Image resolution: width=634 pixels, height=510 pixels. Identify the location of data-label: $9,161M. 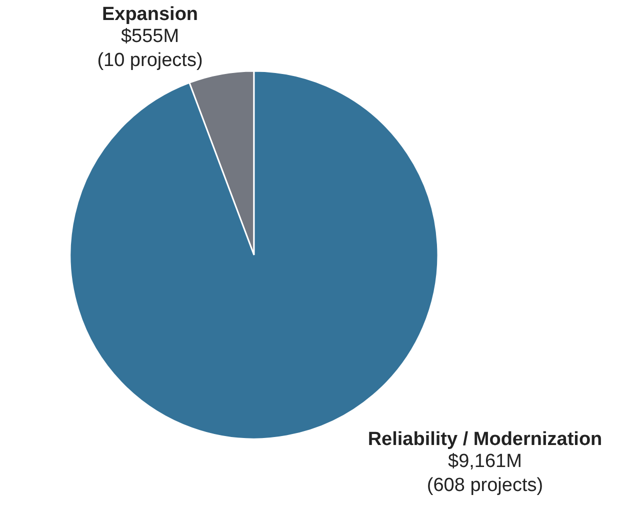
(485, 461).